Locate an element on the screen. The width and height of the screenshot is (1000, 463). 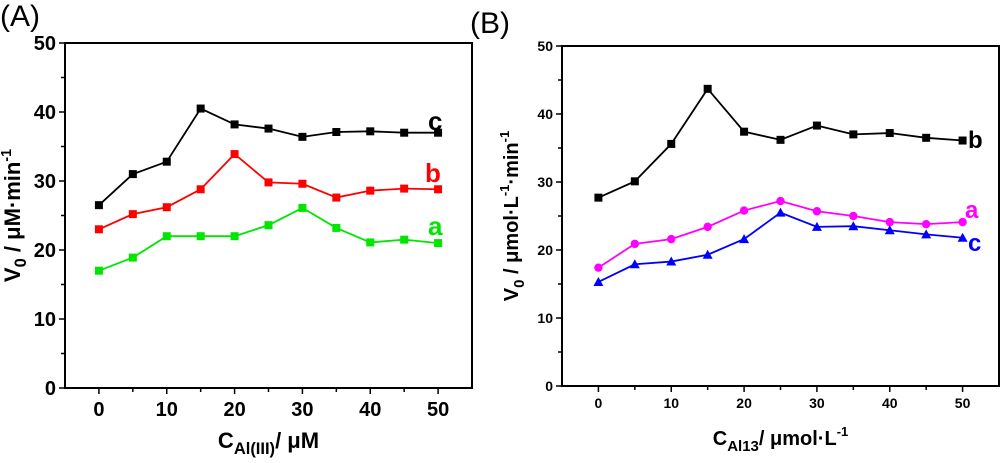
series-c: c is located at coordinates (787, 246).